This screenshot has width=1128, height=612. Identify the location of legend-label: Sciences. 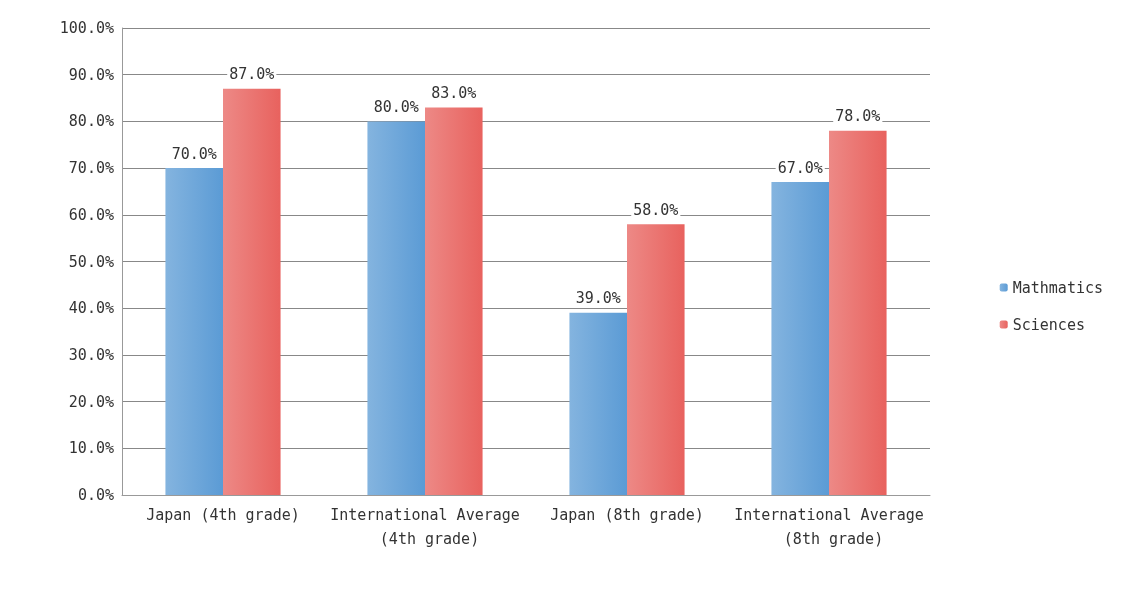
(1048, 324).